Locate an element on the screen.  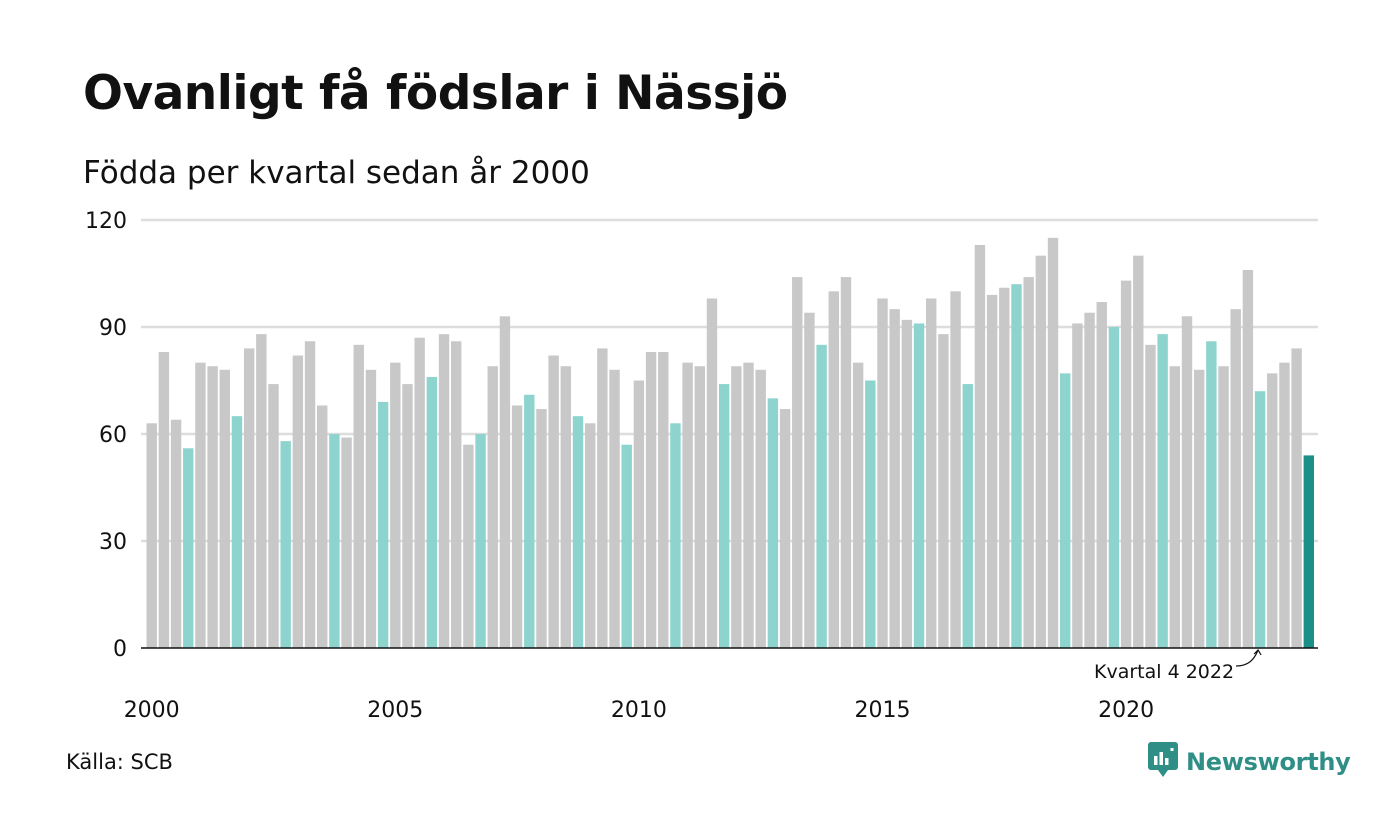
y-tick-label: 120 is located at coordinates (106, 221).